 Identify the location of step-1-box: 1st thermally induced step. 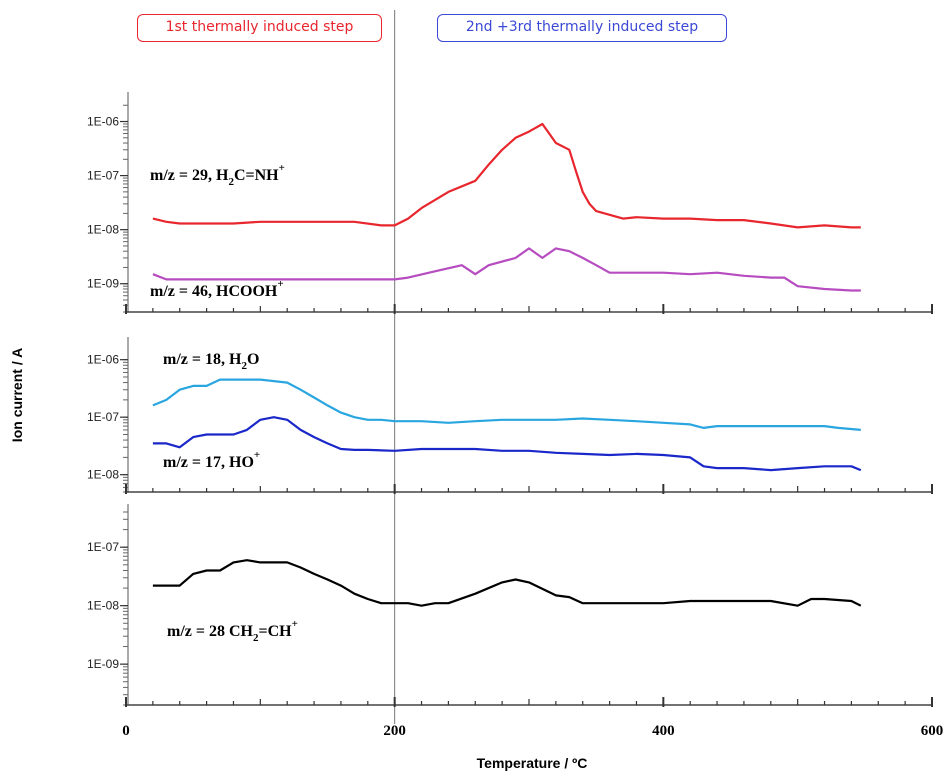
(259, 28).